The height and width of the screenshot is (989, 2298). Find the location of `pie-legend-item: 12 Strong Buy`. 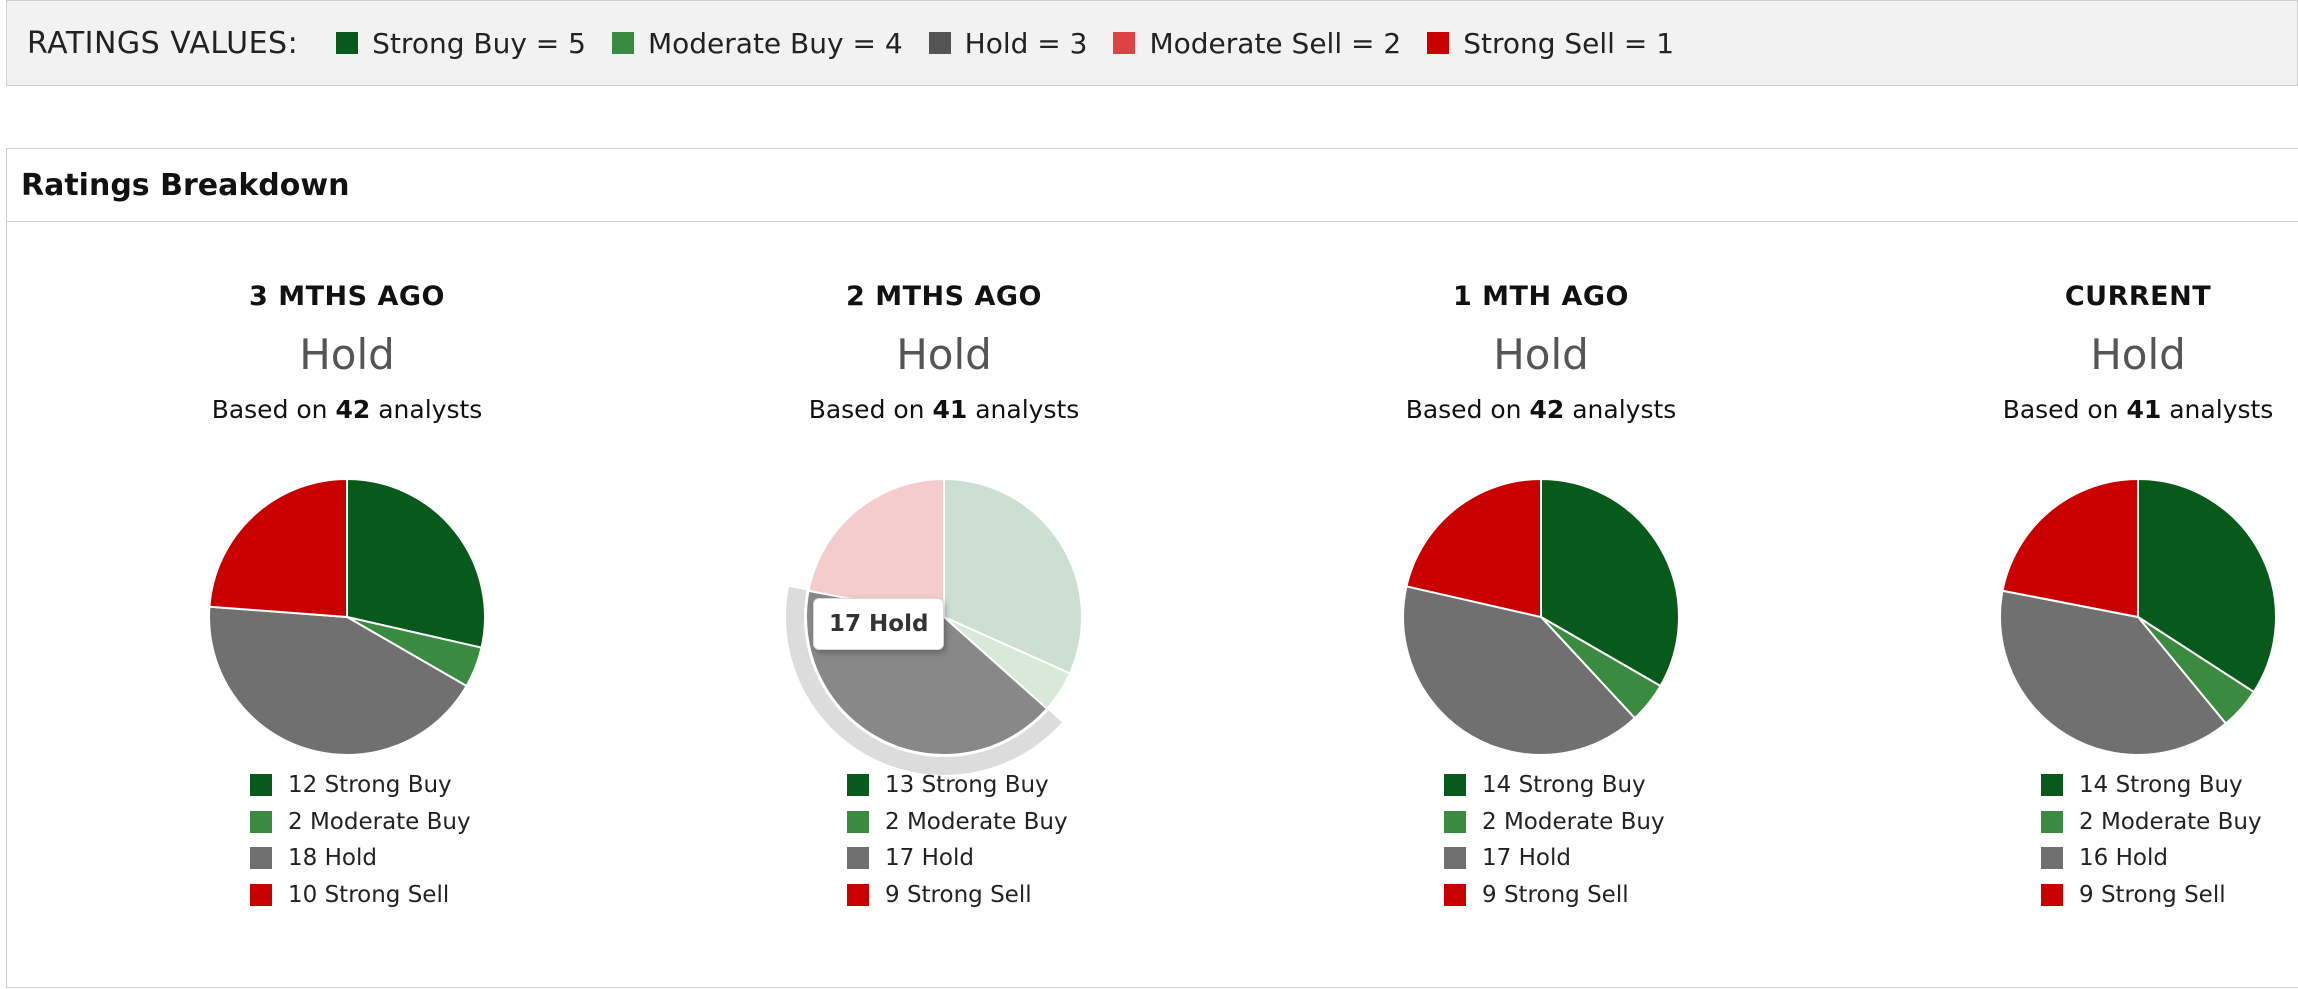

pie-legend-item: 12 Strong Buy is located at coordinates (351, 785).